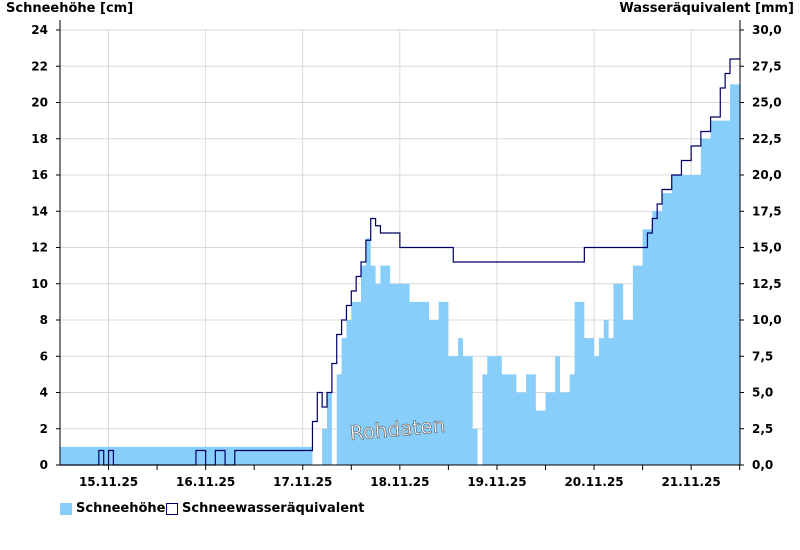 The image size is (800, 550). I want to click on y-tick-label-left: 10, so click(39, 284).